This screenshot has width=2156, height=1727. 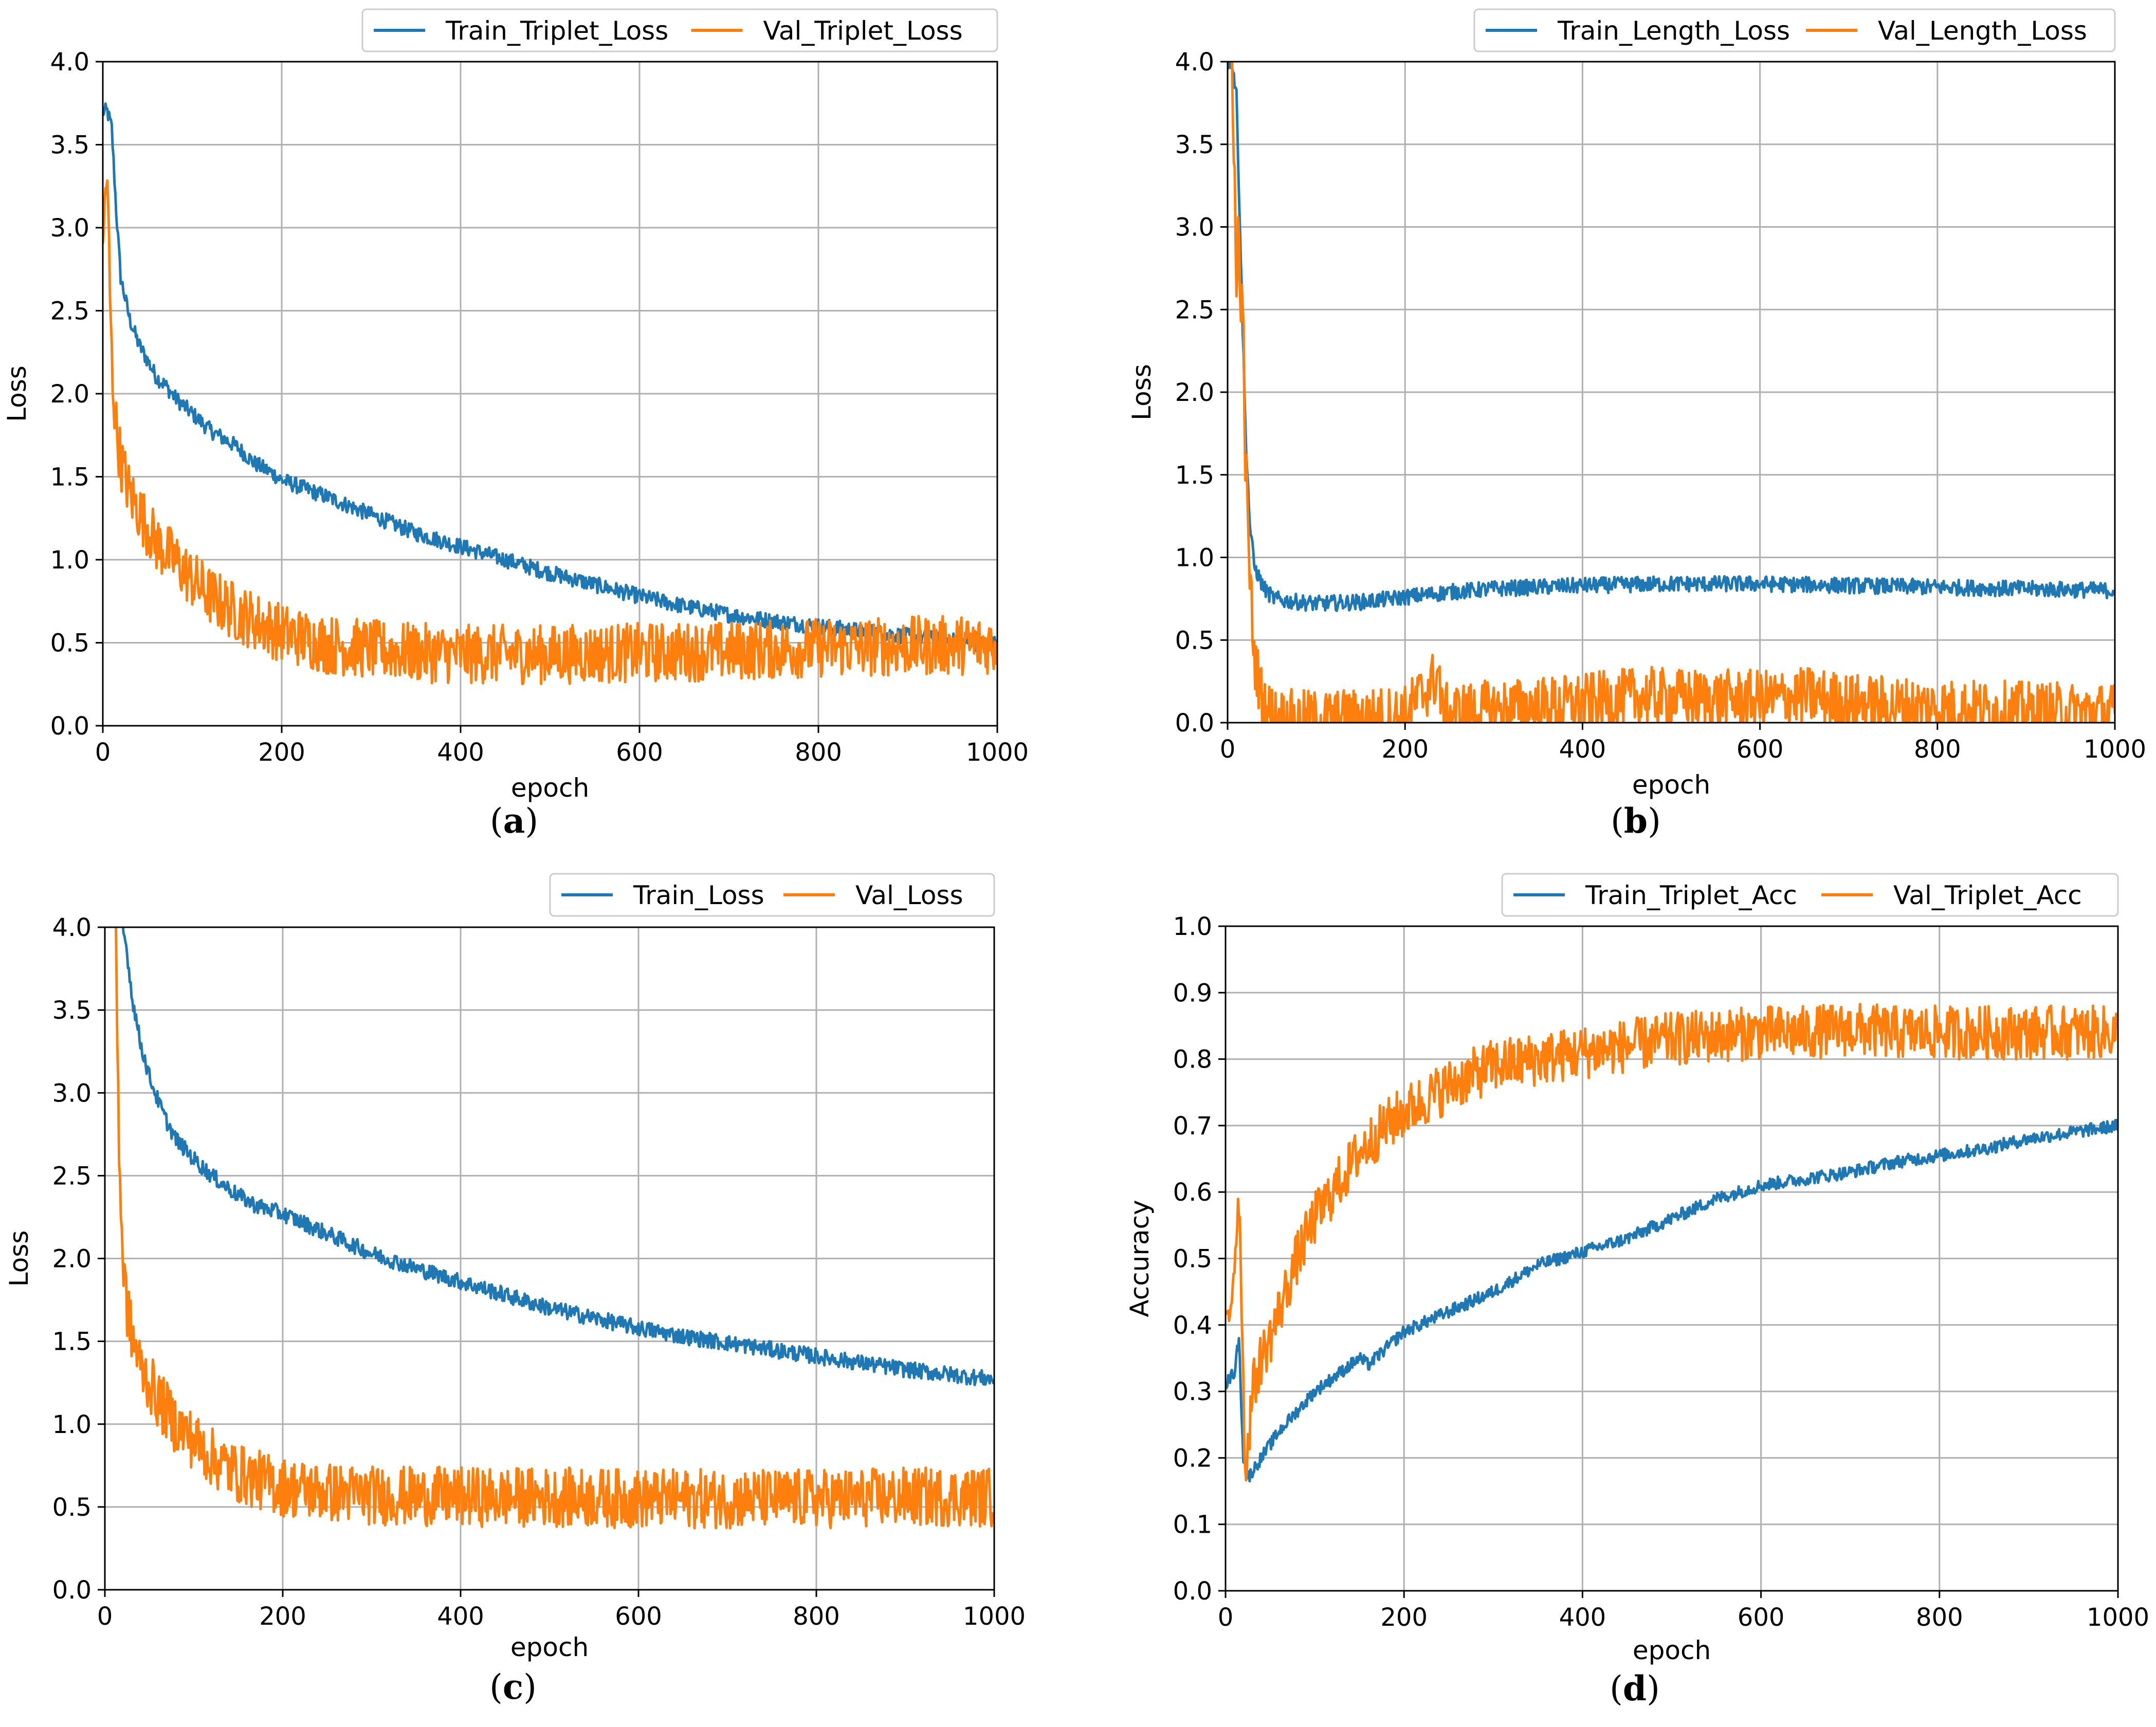 I want to click on series-line-val-triplet-acc, so click(x=1672, y=1242).